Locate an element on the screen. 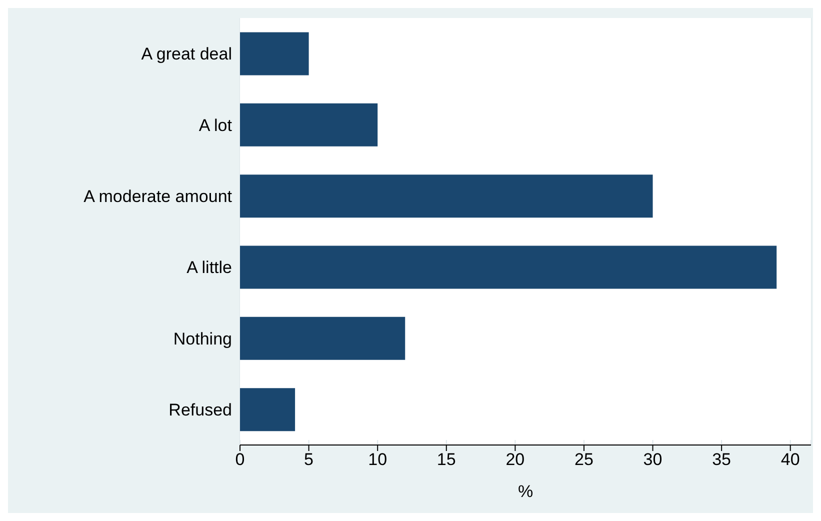 The image size is (821, 521). y-tick-label: Nothing is located at coordinates (202, 338).